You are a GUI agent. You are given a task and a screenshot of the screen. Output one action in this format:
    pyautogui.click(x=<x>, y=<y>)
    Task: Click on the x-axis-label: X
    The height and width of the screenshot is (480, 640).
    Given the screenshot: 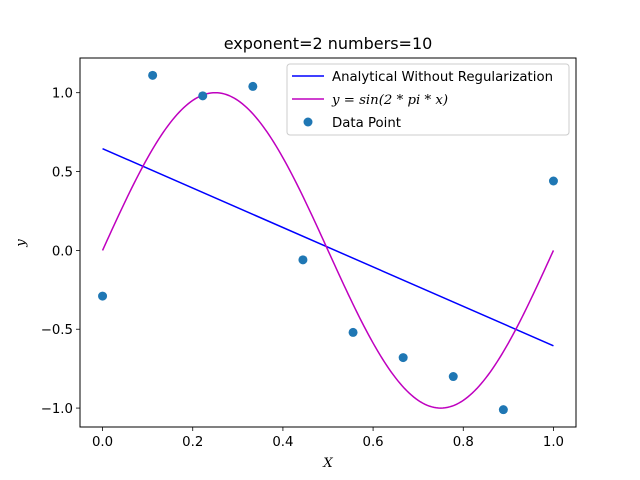 What is the action you would take?
    pyautogui.click(x=327, y=463)
    